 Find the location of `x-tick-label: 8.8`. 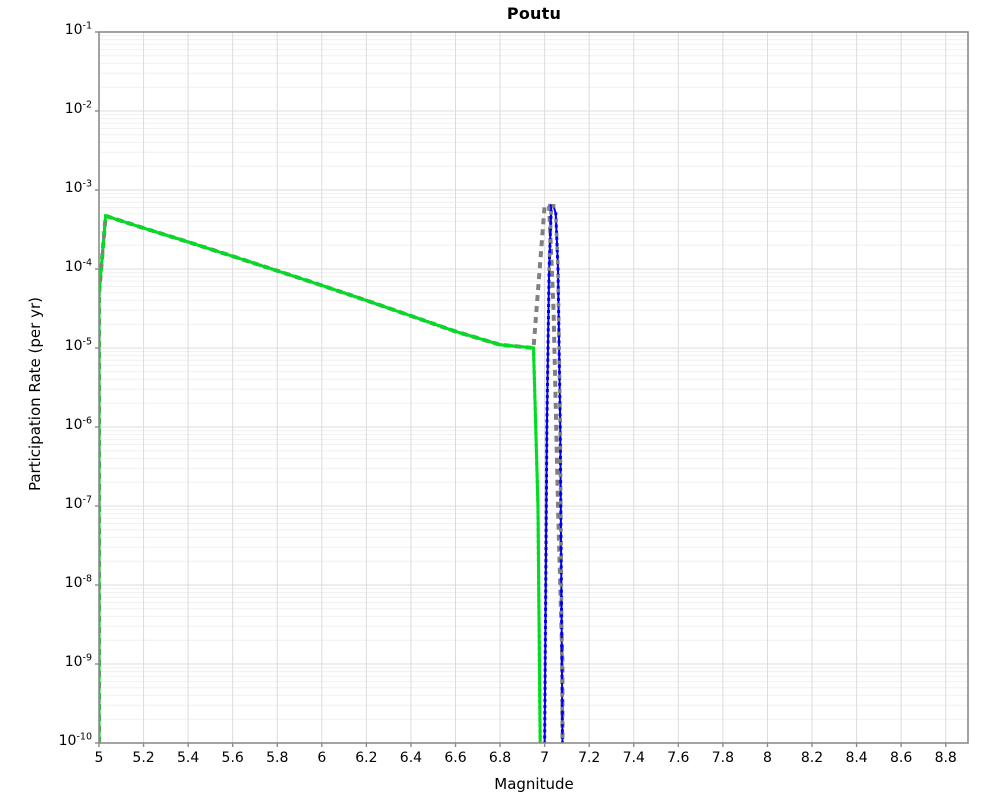

x-tick-label: 8.8 is located at coordinates (945, 758).